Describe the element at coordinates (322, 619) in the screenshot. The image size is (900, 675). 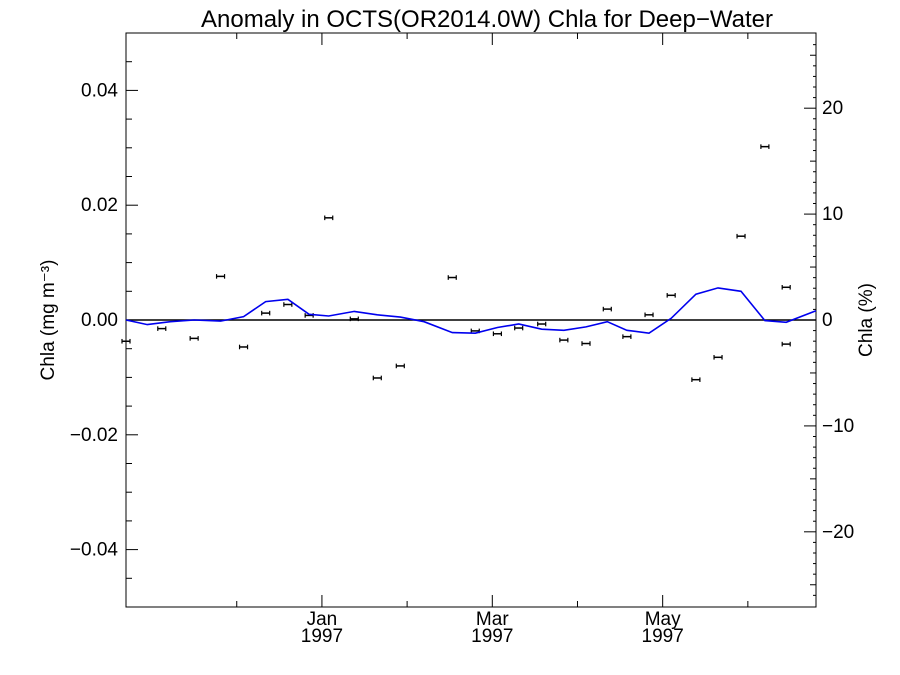
I see `x-tick-month: Jan` at that location.